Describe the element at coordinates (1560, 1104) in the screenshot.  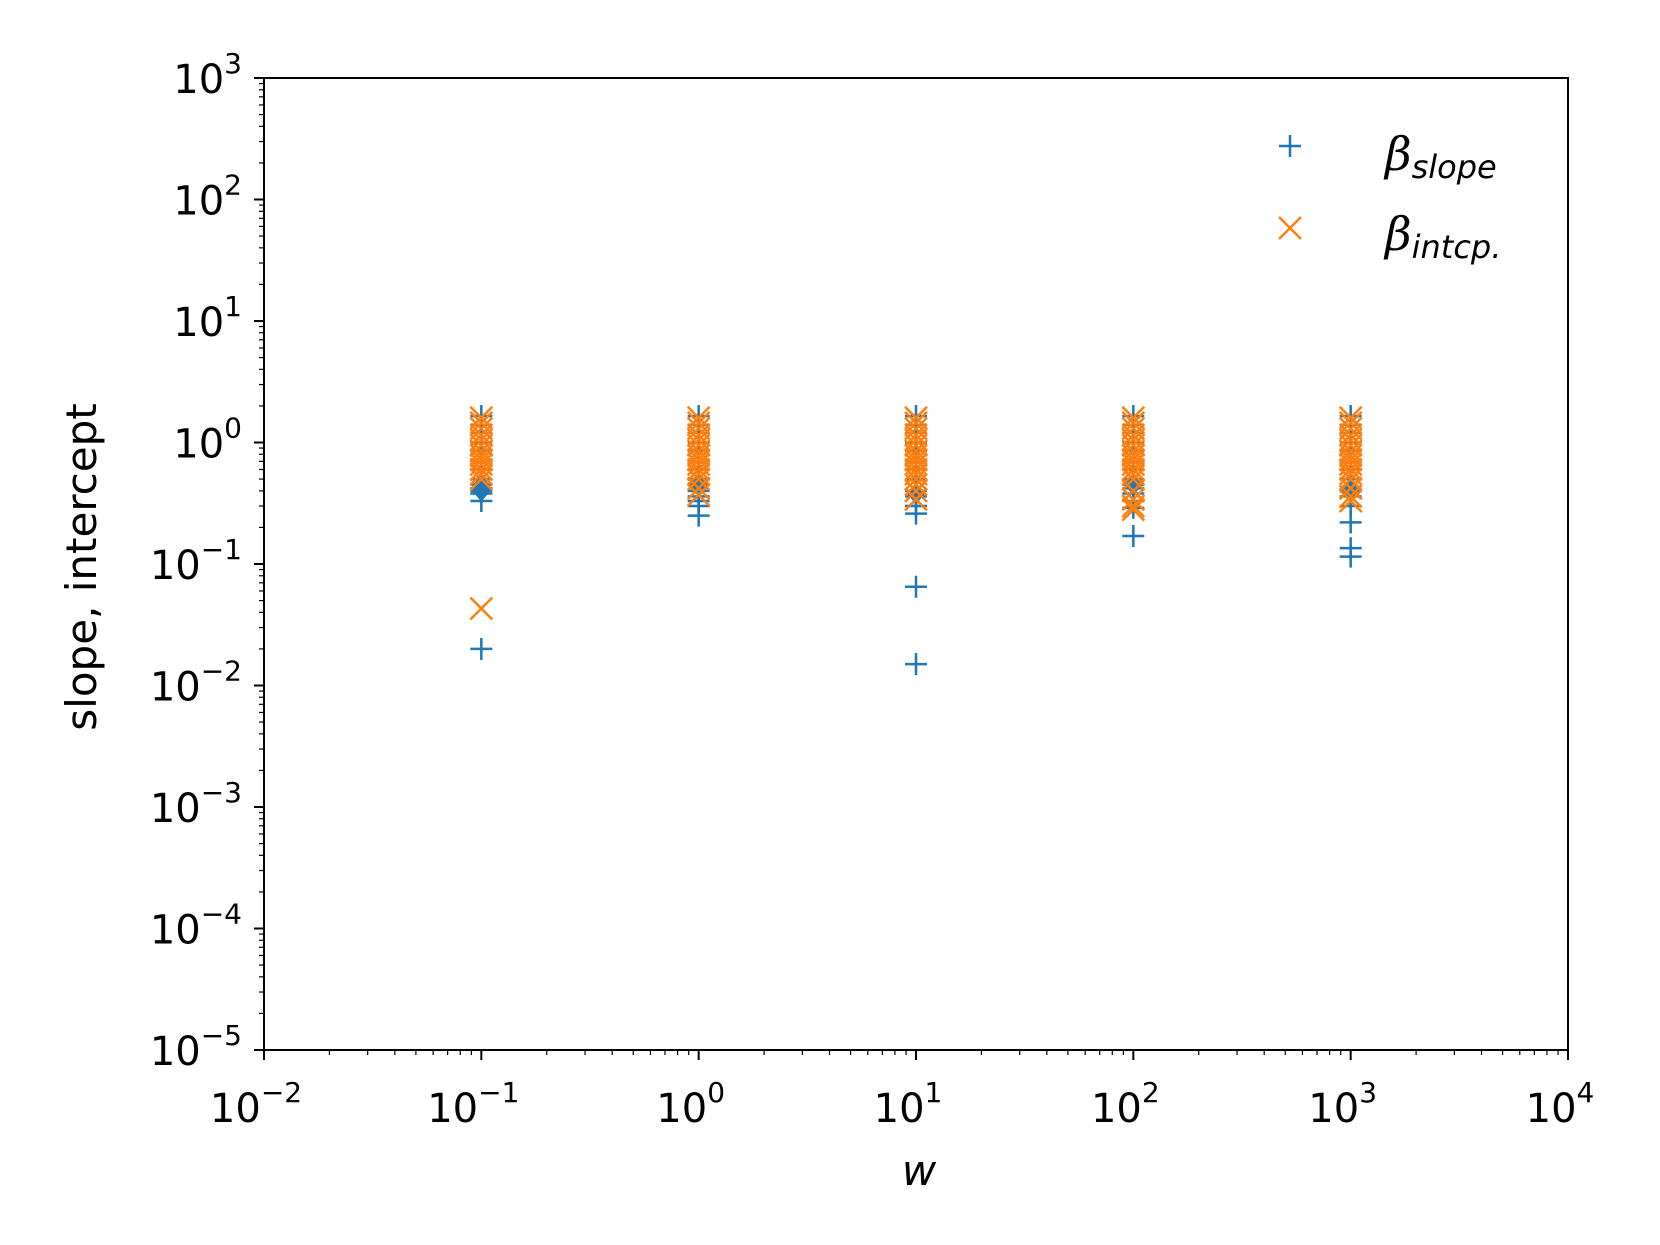
I see `x-tick-label: 10⁴` at that location.